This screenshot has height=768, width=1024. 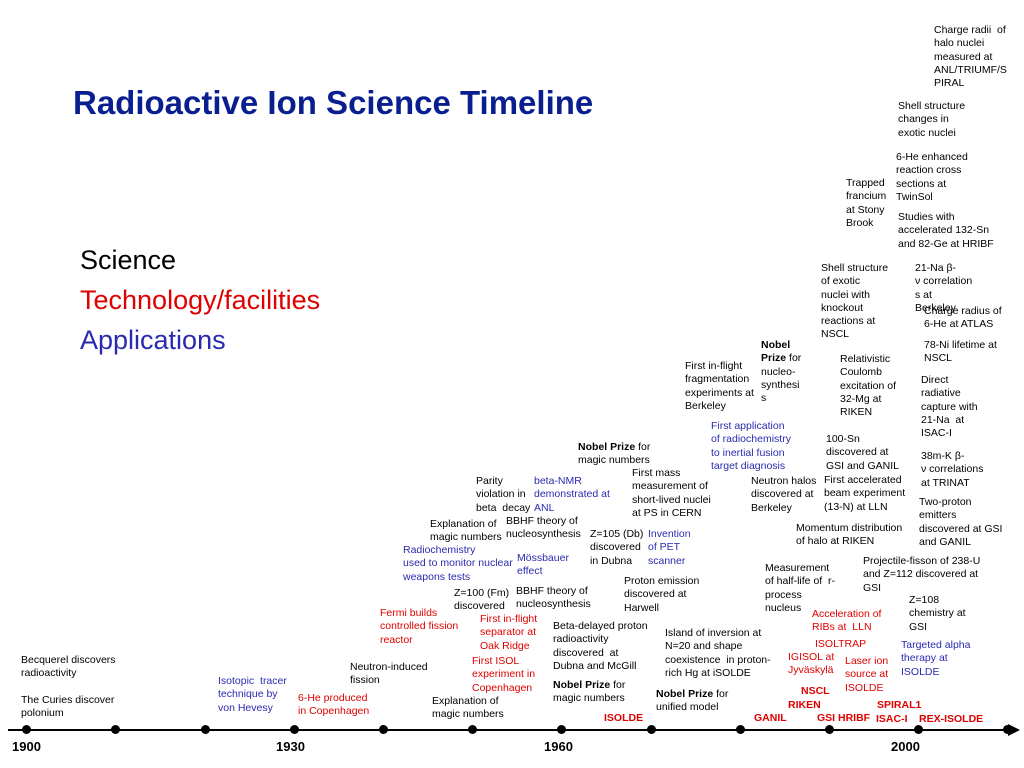 What do you see at coordinates (68, 667) in the screenshot?
I see `note-becquerel: Becquerel discovers radioactivity` at bounding box center [68, 667].